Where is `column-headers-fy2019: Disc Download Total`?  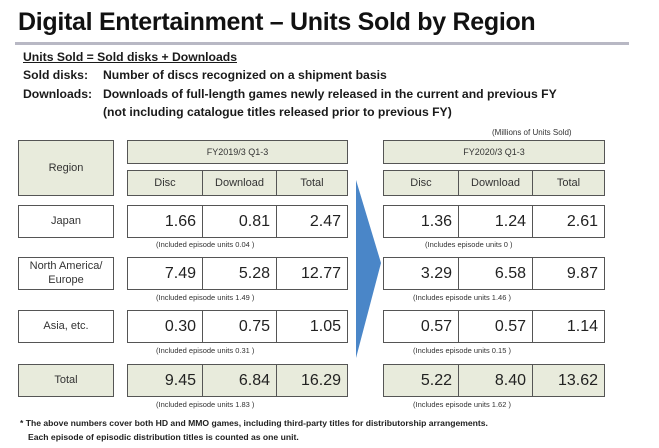 column-headers-fy2019: Disc Download Total is located at coordinates (237, 183).